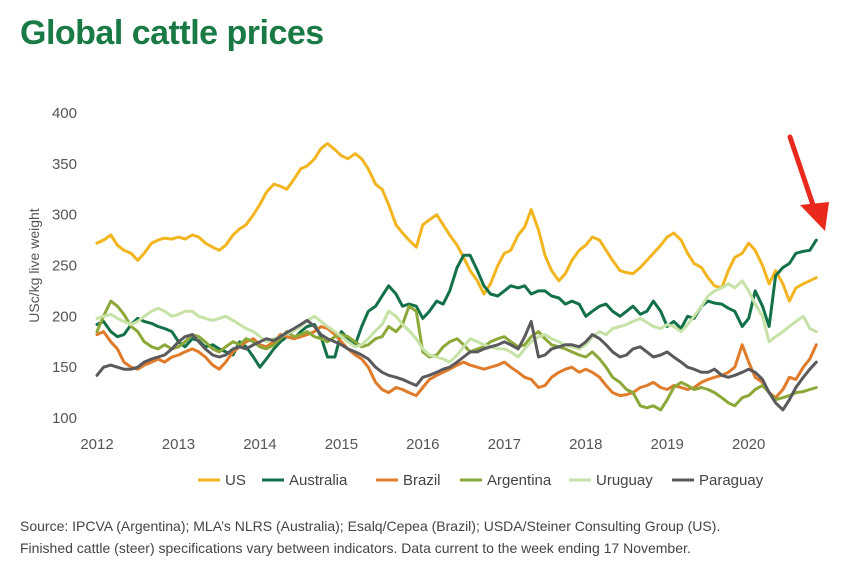  Describe the element at coordinates (259, 444) in the screenshot. I see `x-tick-label: 2014` at that location.